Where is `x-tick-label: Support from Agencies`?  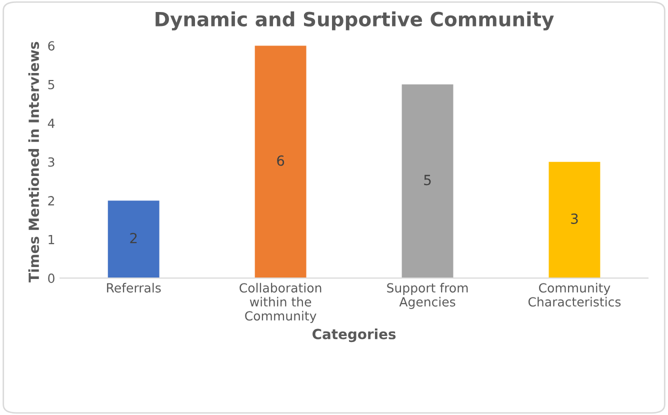
x-tick-label: Support from Agencies is located at coordinates (427, 296).